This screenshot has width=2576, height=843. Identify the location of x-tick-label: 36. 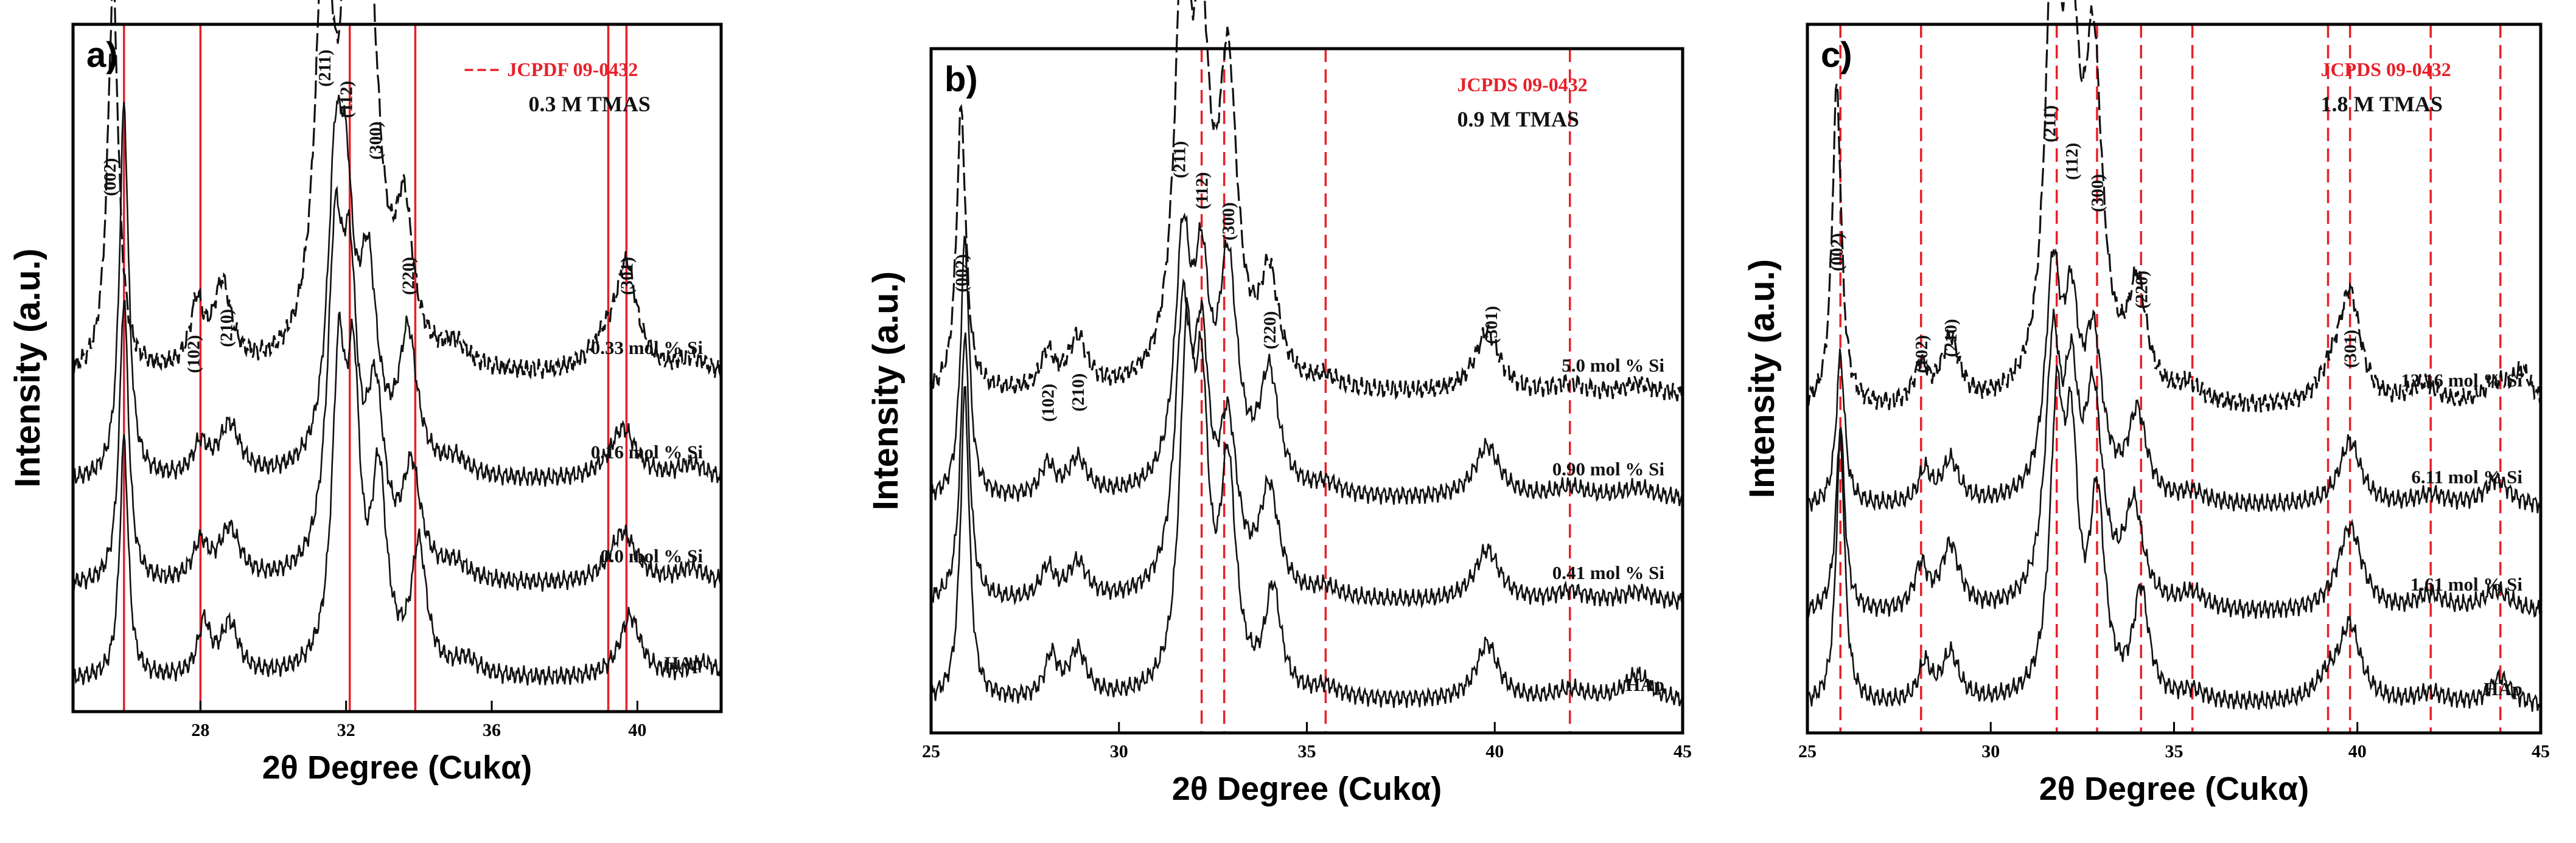
(492, 730).